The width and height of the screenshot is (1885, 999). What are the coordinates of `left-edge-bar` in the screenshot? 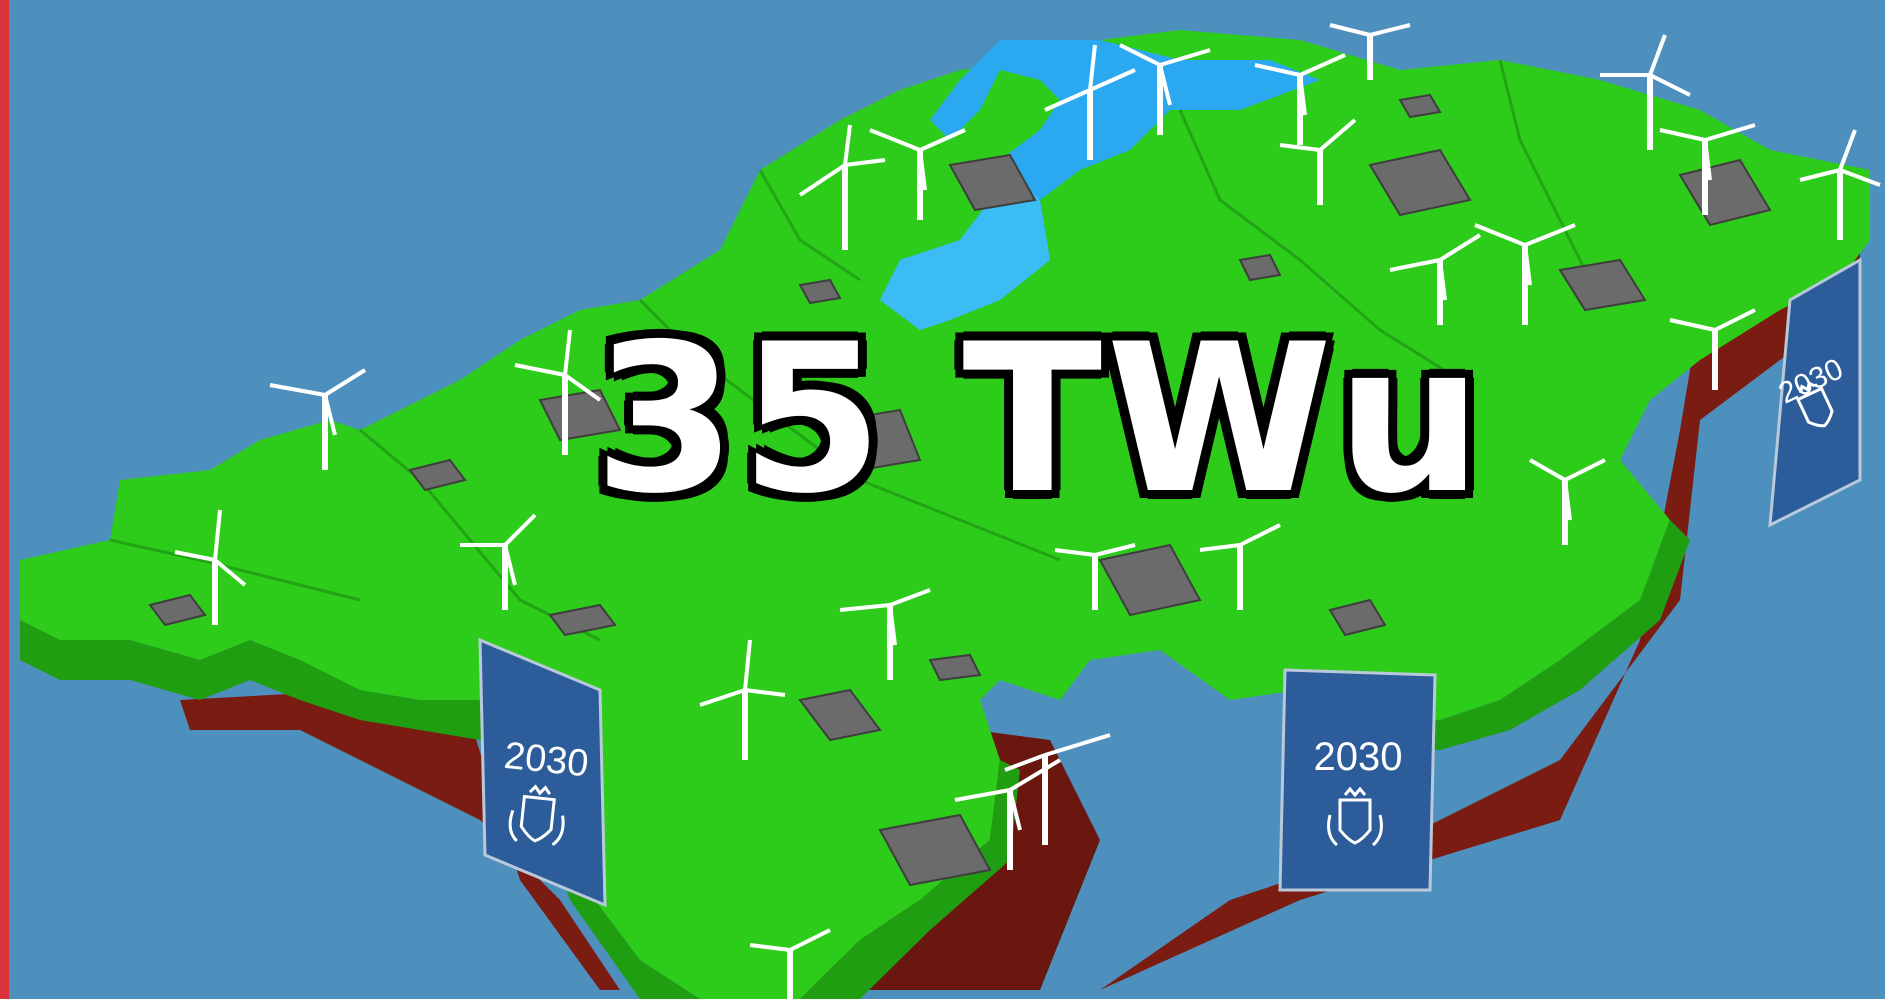 It's located at (4, 499).